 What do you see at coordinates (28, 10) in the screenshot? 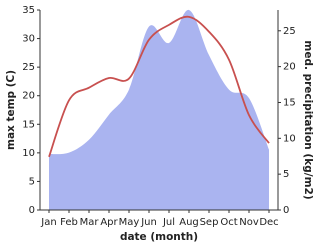
I see `y-tick-label: 35` at bounding box center [28, 10].